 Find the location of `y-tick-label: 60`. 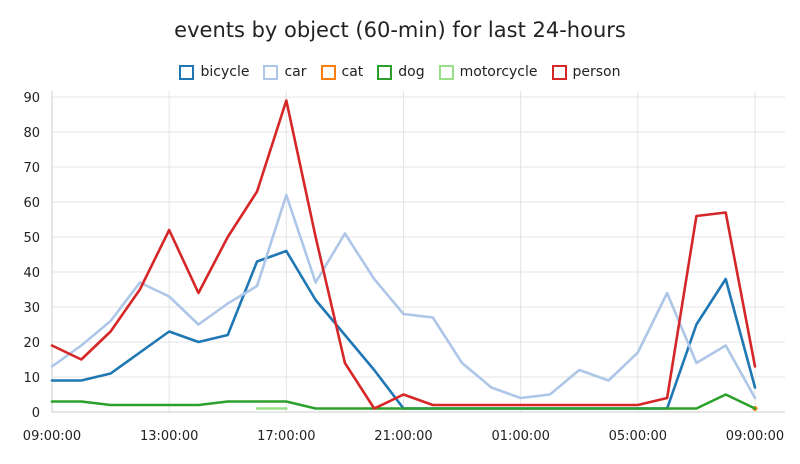

y-tick-label: 60 is located at coordinates (31, 203).